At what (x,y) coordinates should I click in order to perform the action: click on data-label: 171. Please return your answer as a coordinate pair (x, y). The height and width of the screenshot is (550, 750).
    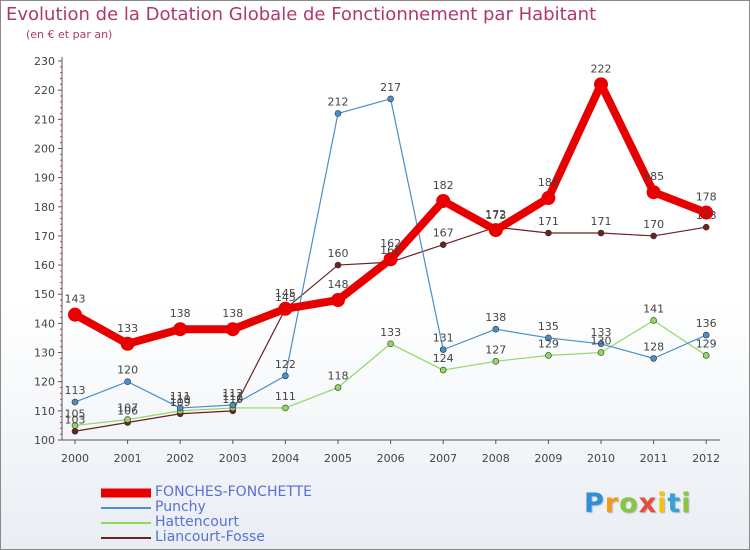
    Looking at the image, I should click on (601, 221).